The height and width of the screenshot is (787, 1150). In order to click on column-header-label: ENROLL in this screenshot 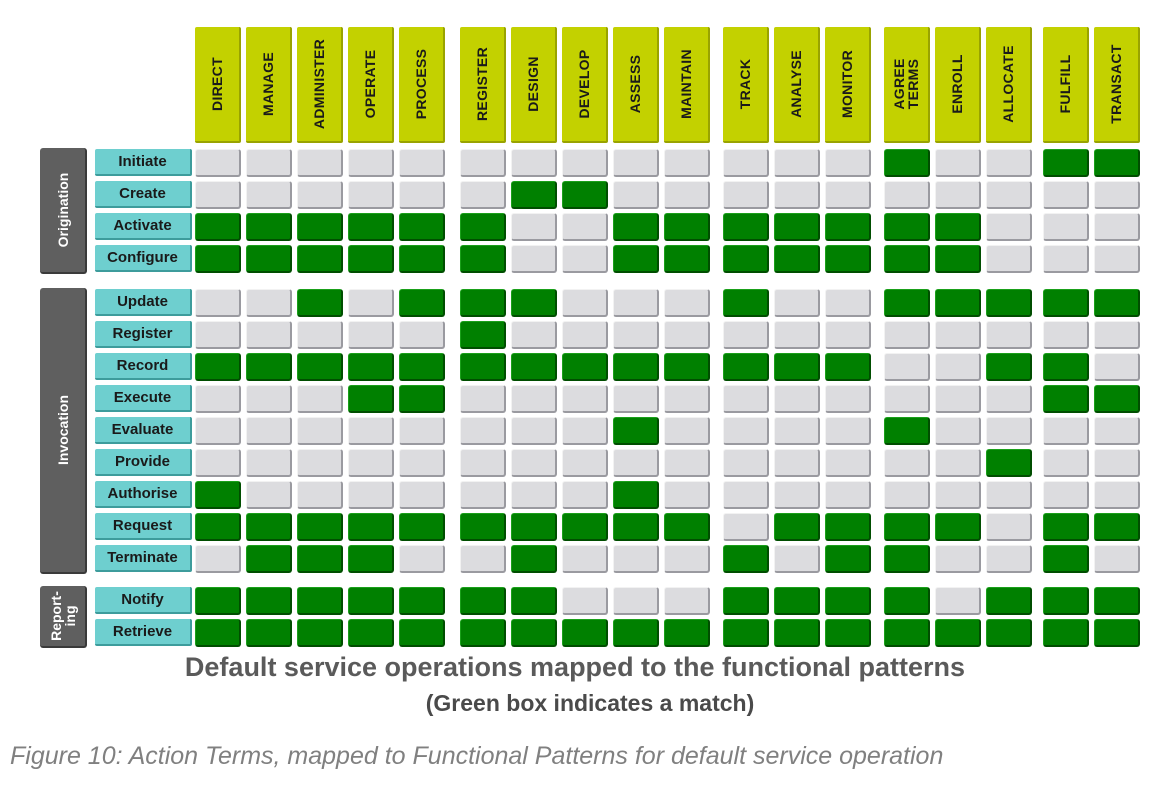, I will do `click(957, 84)`.